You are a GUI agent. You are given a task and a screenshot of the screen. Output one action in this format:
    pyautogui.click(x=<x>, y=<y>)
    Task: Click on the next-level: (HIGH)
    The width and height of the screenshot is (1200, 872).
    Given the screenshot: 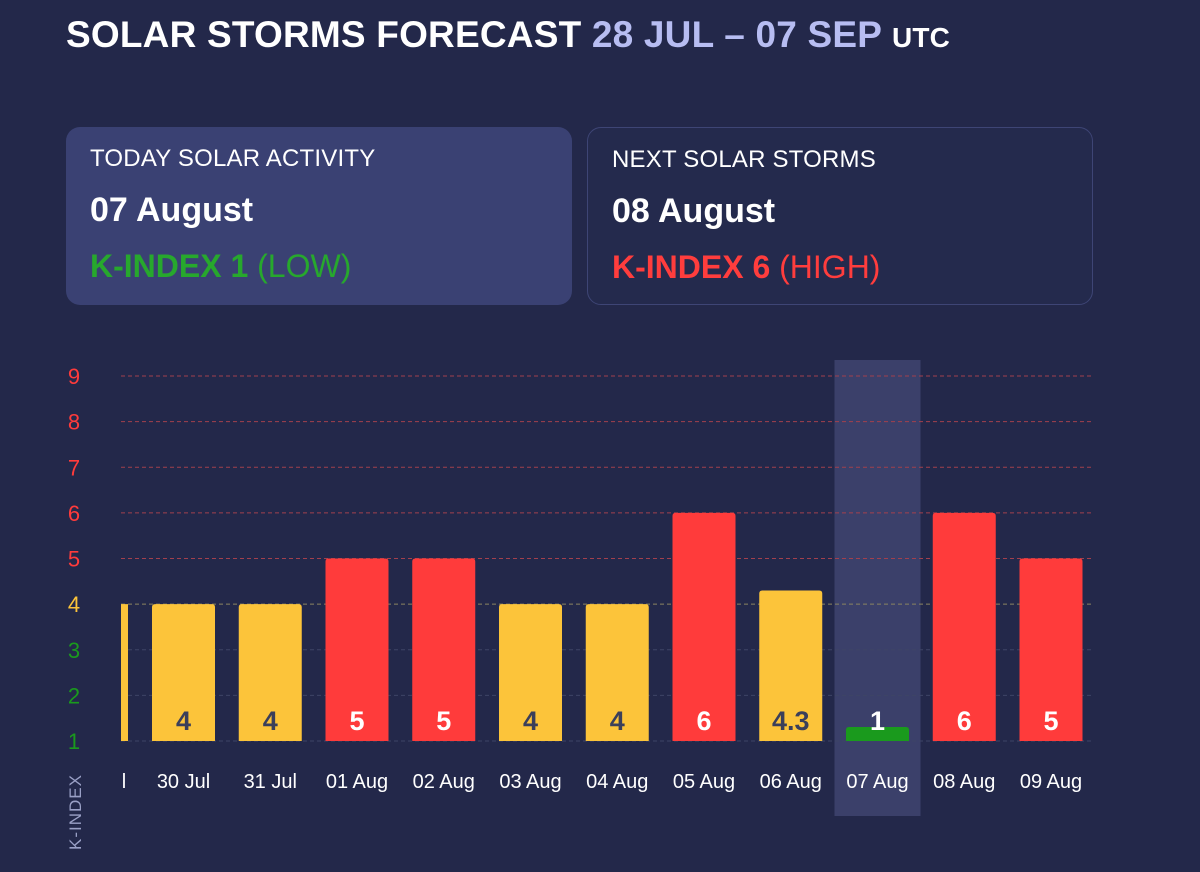 What is the action you would take?
    pyautogui.click(x=830, y=267)
    